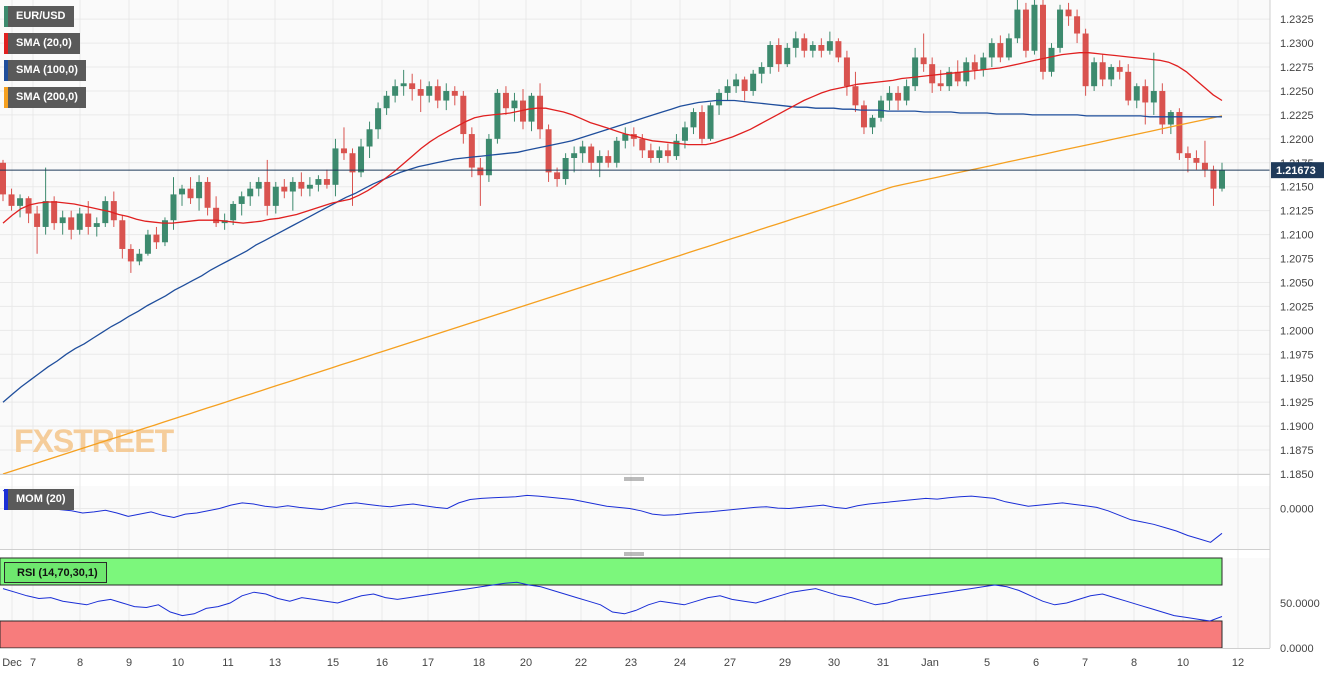  Describe the element at coordinates (1297, 236) in the screenshot. I see `price-tick-label: 1.2100` at that location.